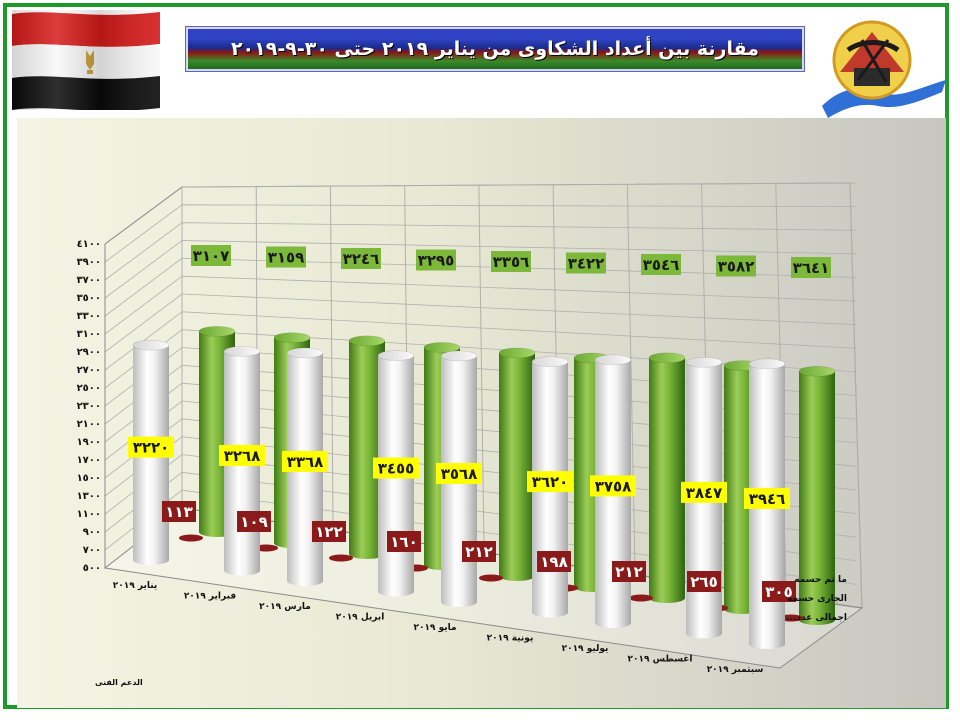 Image resolution: width=960 pixels, height=720 pixels. I want to click on x-tick-label: يوليو ٢٠١٩, so click(585, 649).